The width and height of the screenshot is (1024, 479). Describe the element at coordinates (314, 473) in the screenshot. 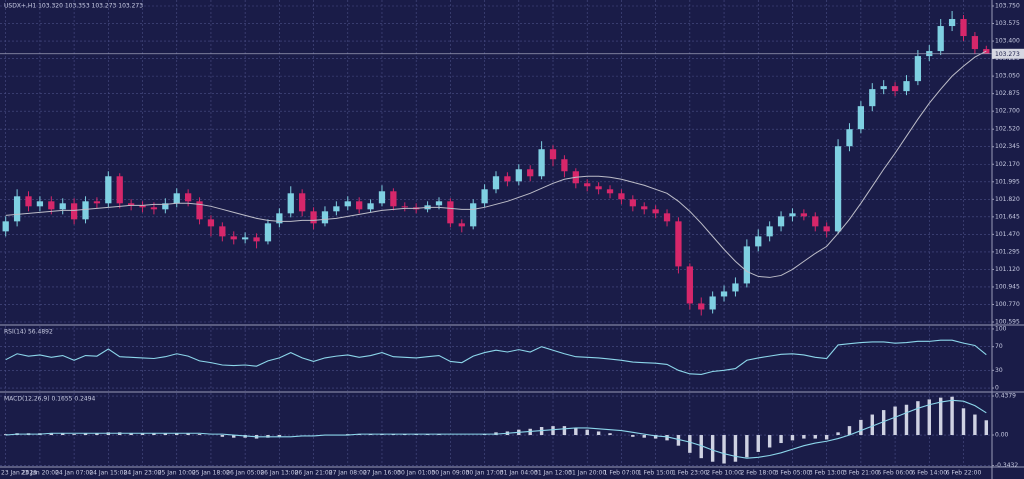

I see `x-tick-label: 26 Jan 21:00` at that location.